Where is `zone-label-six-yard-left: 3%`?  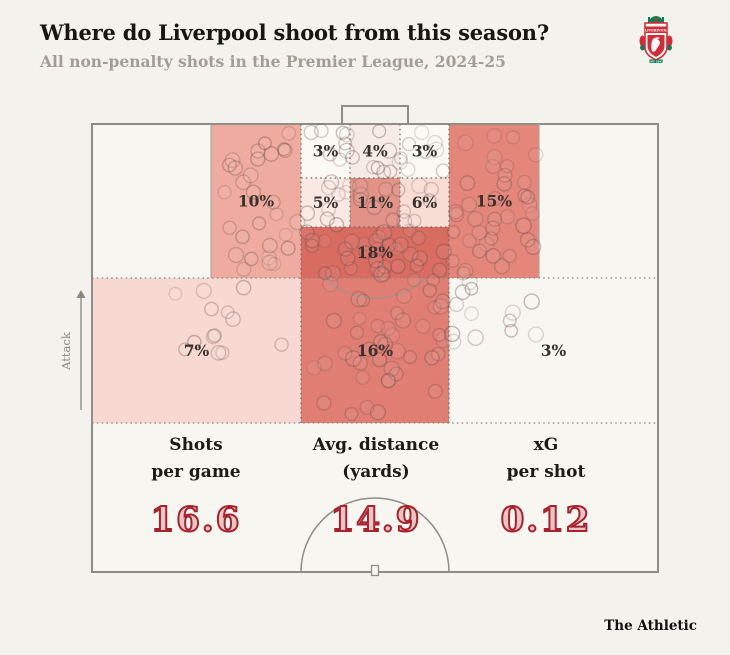
zone-label-six-yard-left: 3% is located at coordinates (326, 151).